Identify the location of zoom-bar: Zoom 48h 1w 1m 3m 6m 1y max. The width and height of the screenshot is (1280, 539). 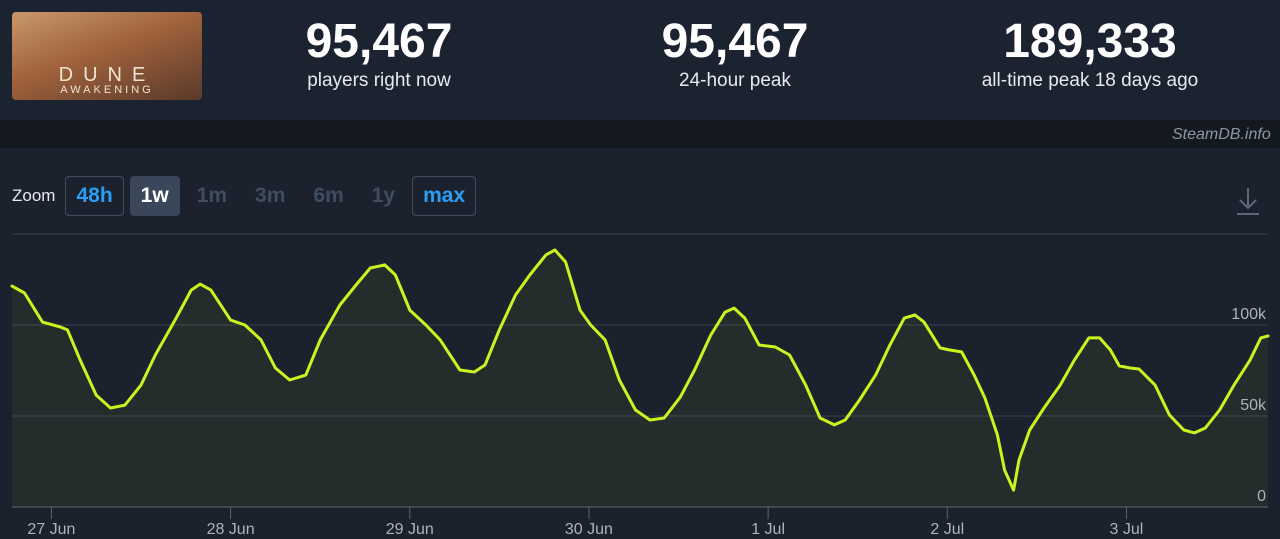
(244, 196).